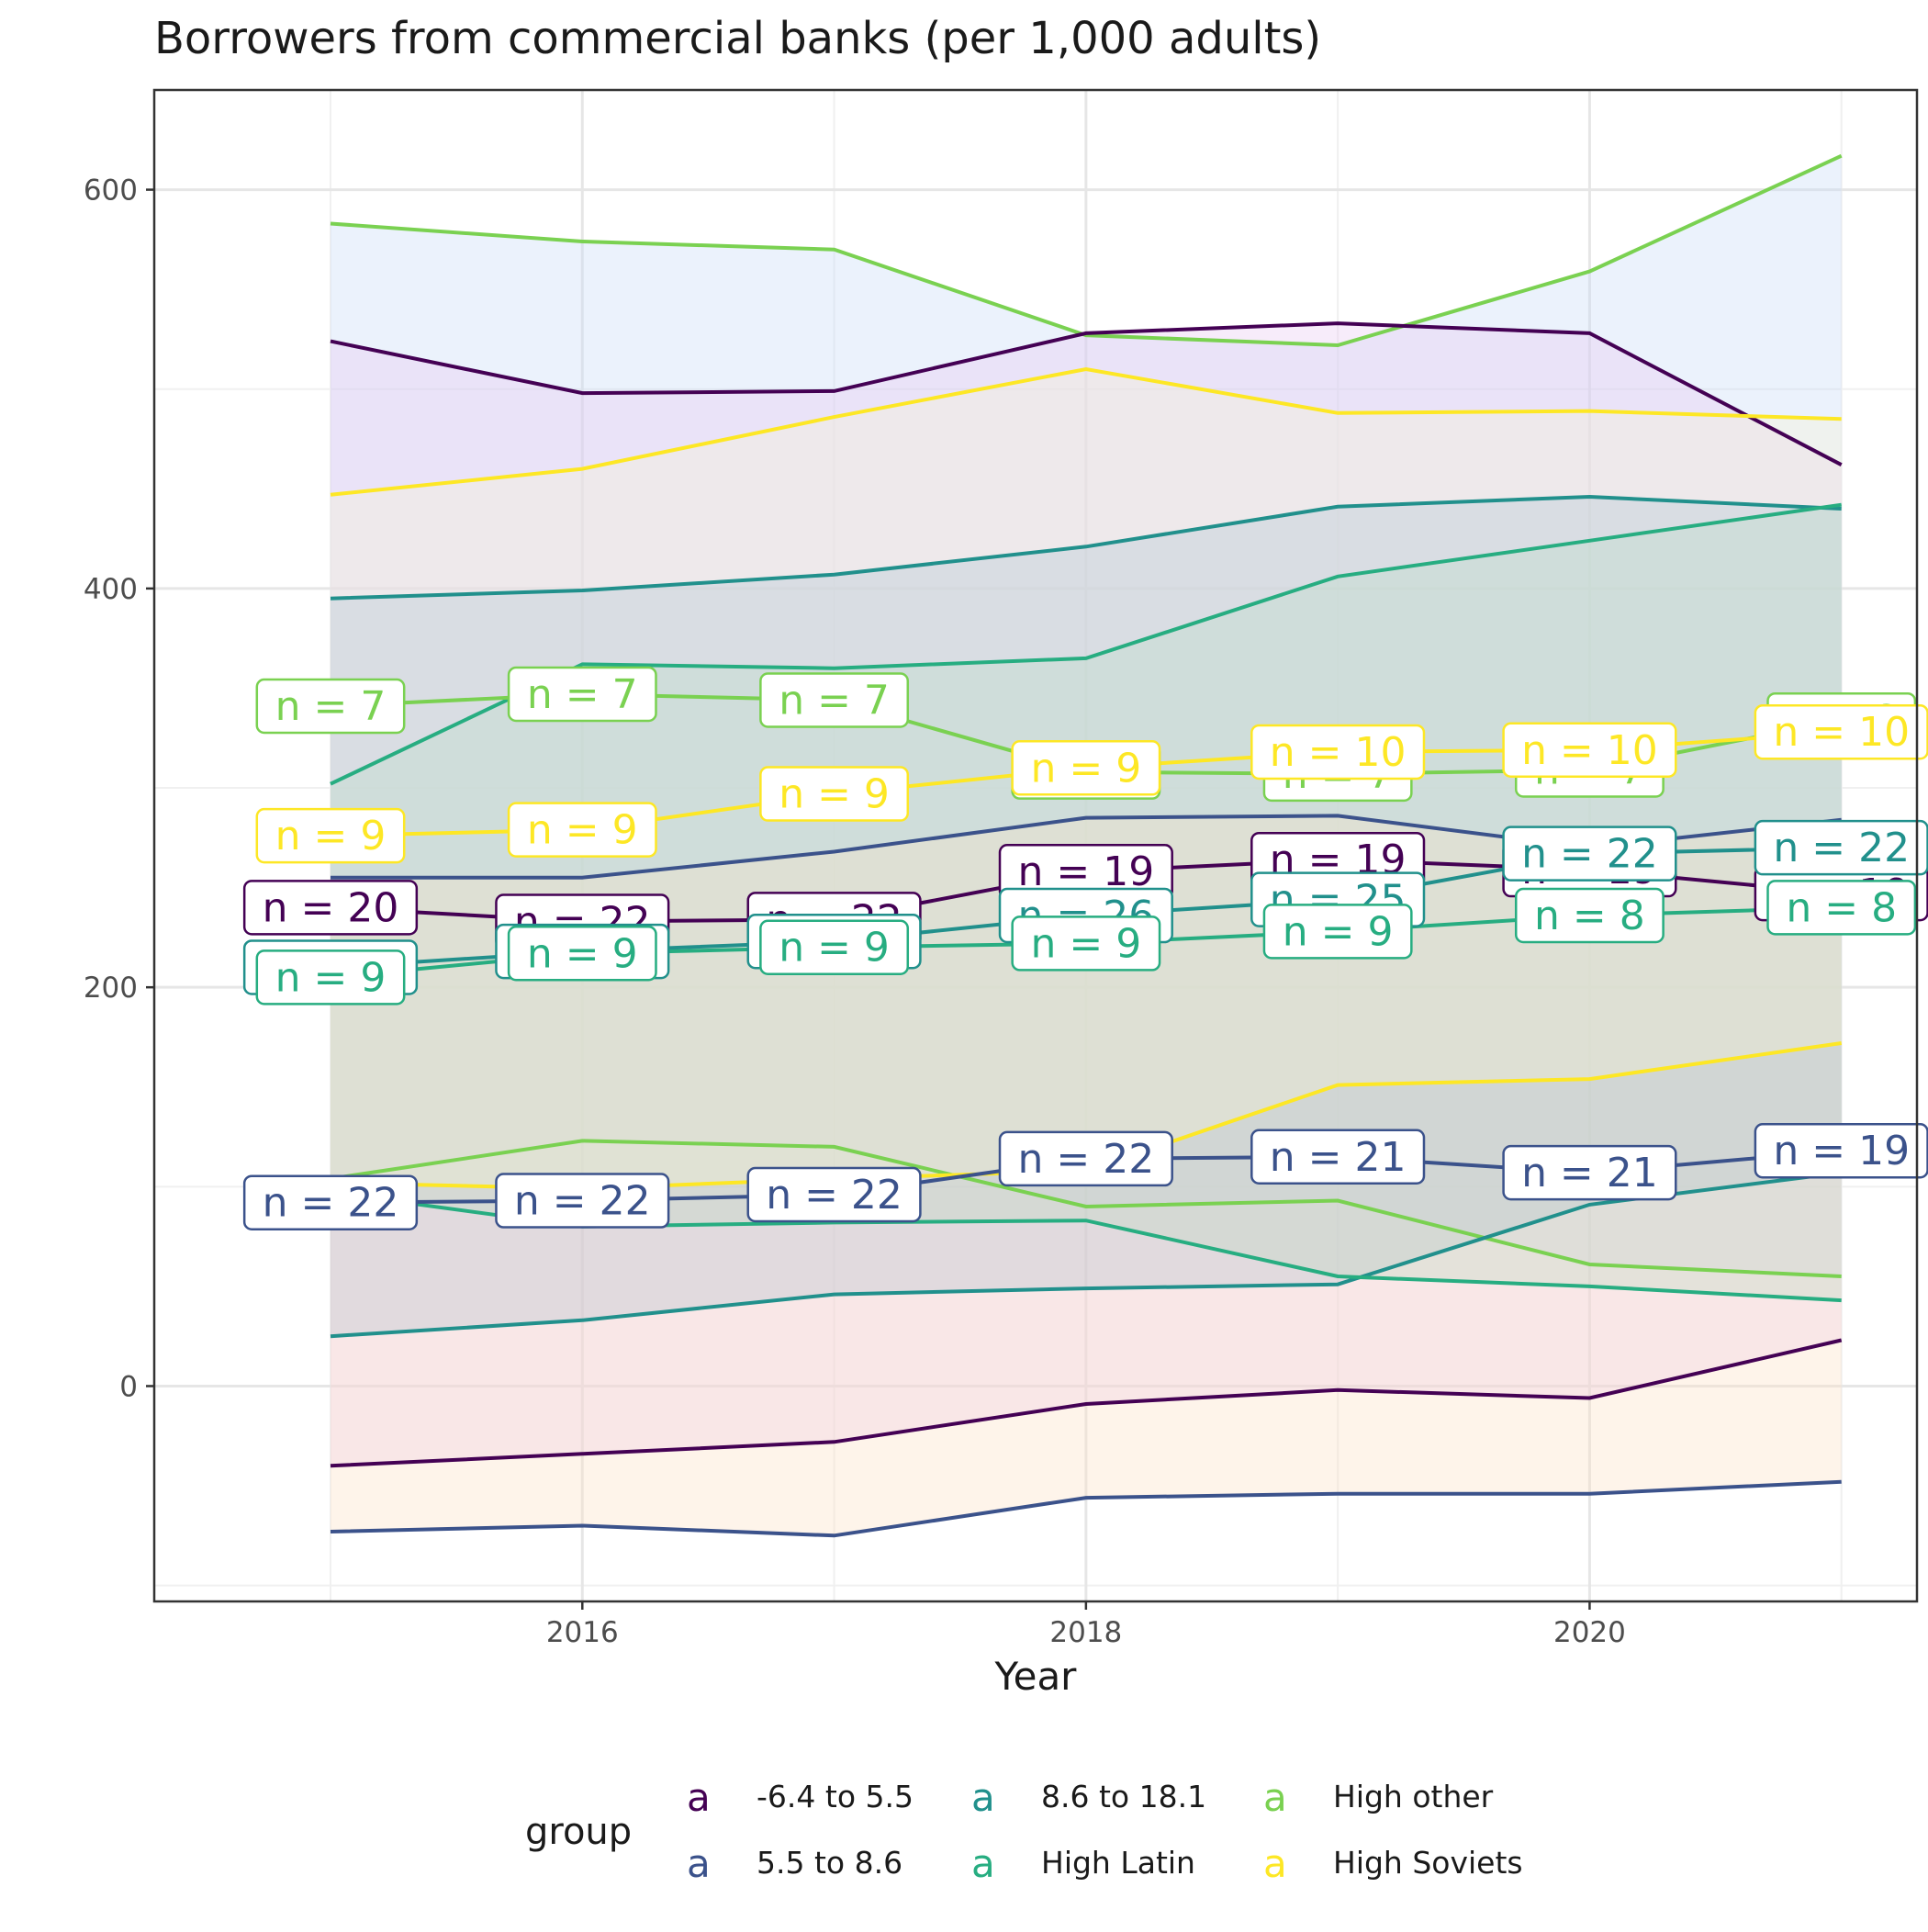 The image size is (1928, 1932). Describe the element at coordinates (1589, 1632) in the screenshot. I see `x-tick-label: 2020` at that location.